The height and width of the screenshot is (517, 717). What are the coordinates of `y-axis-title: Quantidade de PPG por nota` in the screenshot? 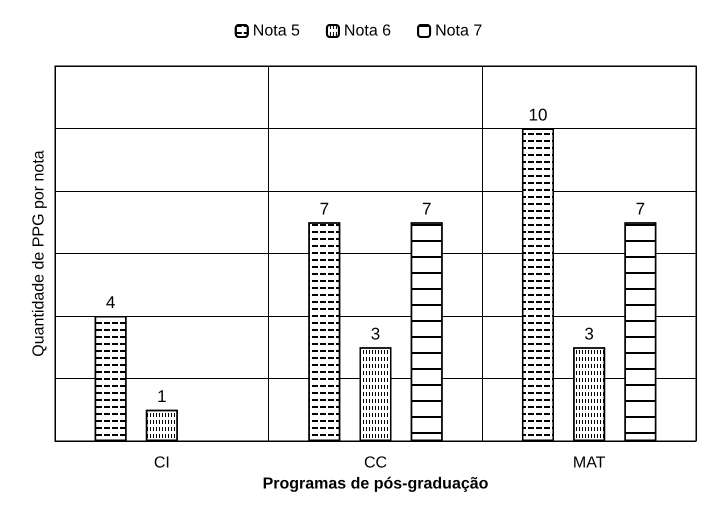 It's located at (39, 253).